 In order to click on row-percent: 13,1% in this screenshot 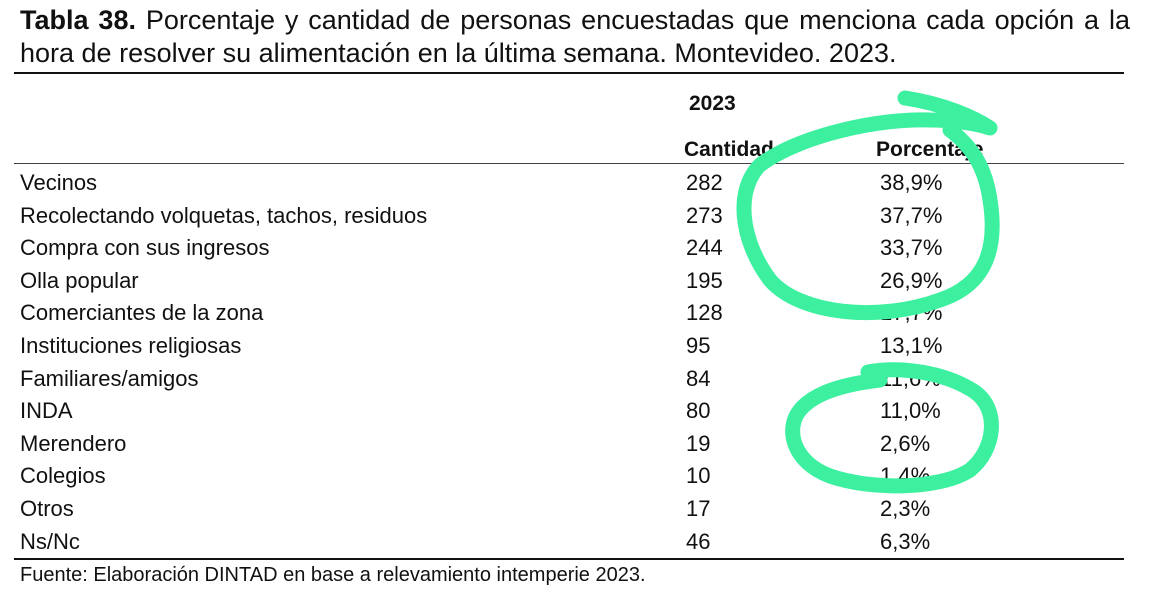, I will do `click(911, 345)`.